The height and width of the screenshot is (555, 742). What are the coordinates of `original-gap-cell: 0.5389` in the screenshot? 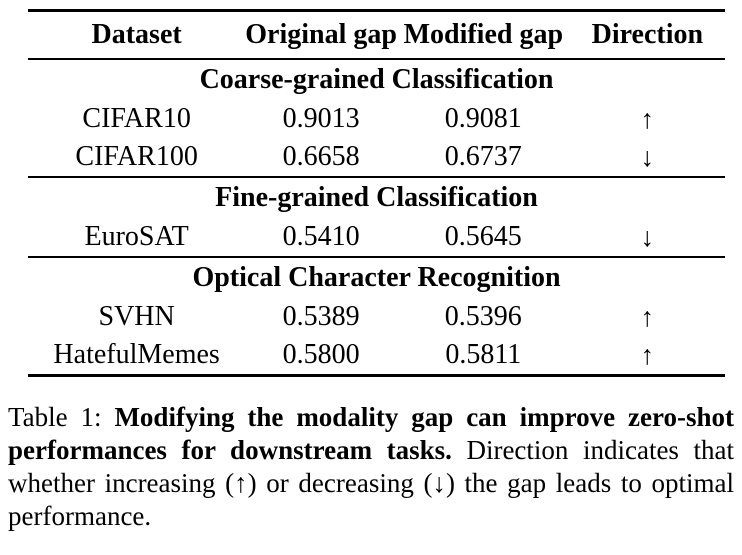 It's located at (321, 317).